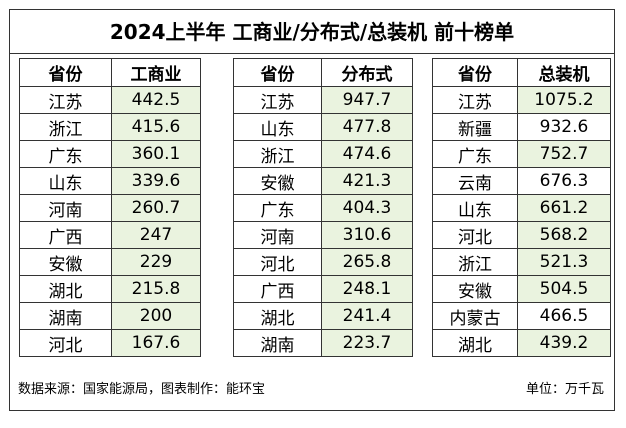 This screenshot has width=626, height=428. I want to click on col-header-distributed: 分布式, so click(367, 72).